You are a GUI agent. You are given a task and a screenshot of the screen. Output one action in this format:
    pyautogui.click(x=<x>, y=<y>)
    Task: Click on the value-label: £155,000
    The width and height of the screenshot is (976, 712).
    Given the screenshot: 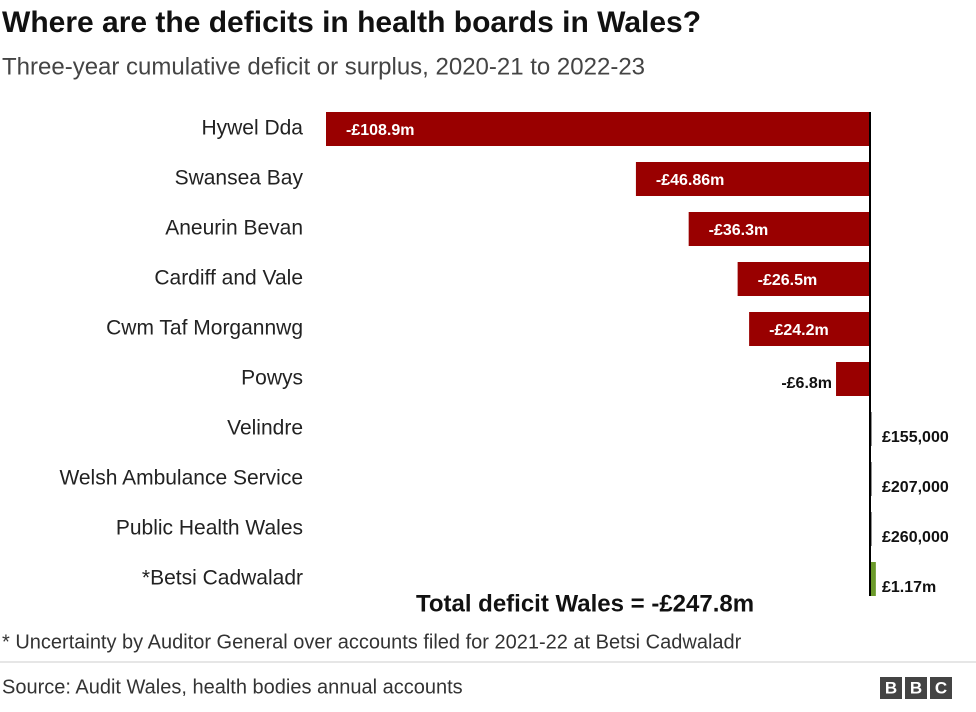 What is the action you would take?
    pyautogui.click(x=915, y=437)
    